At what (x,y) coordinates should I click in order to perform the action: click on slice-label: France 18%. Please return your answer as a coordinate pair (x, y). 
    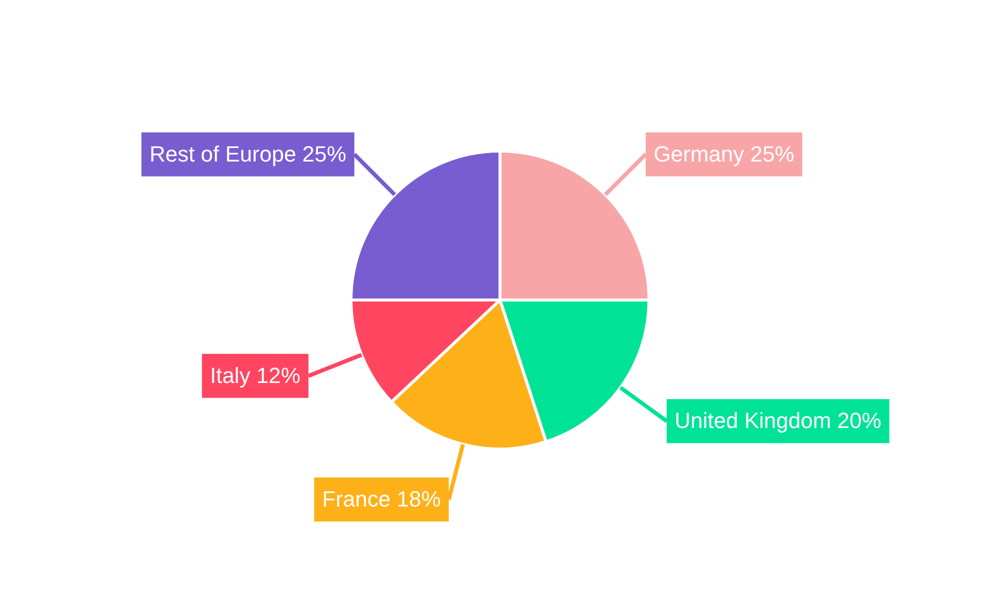
    Looking at the image, I should click on (381, 499).